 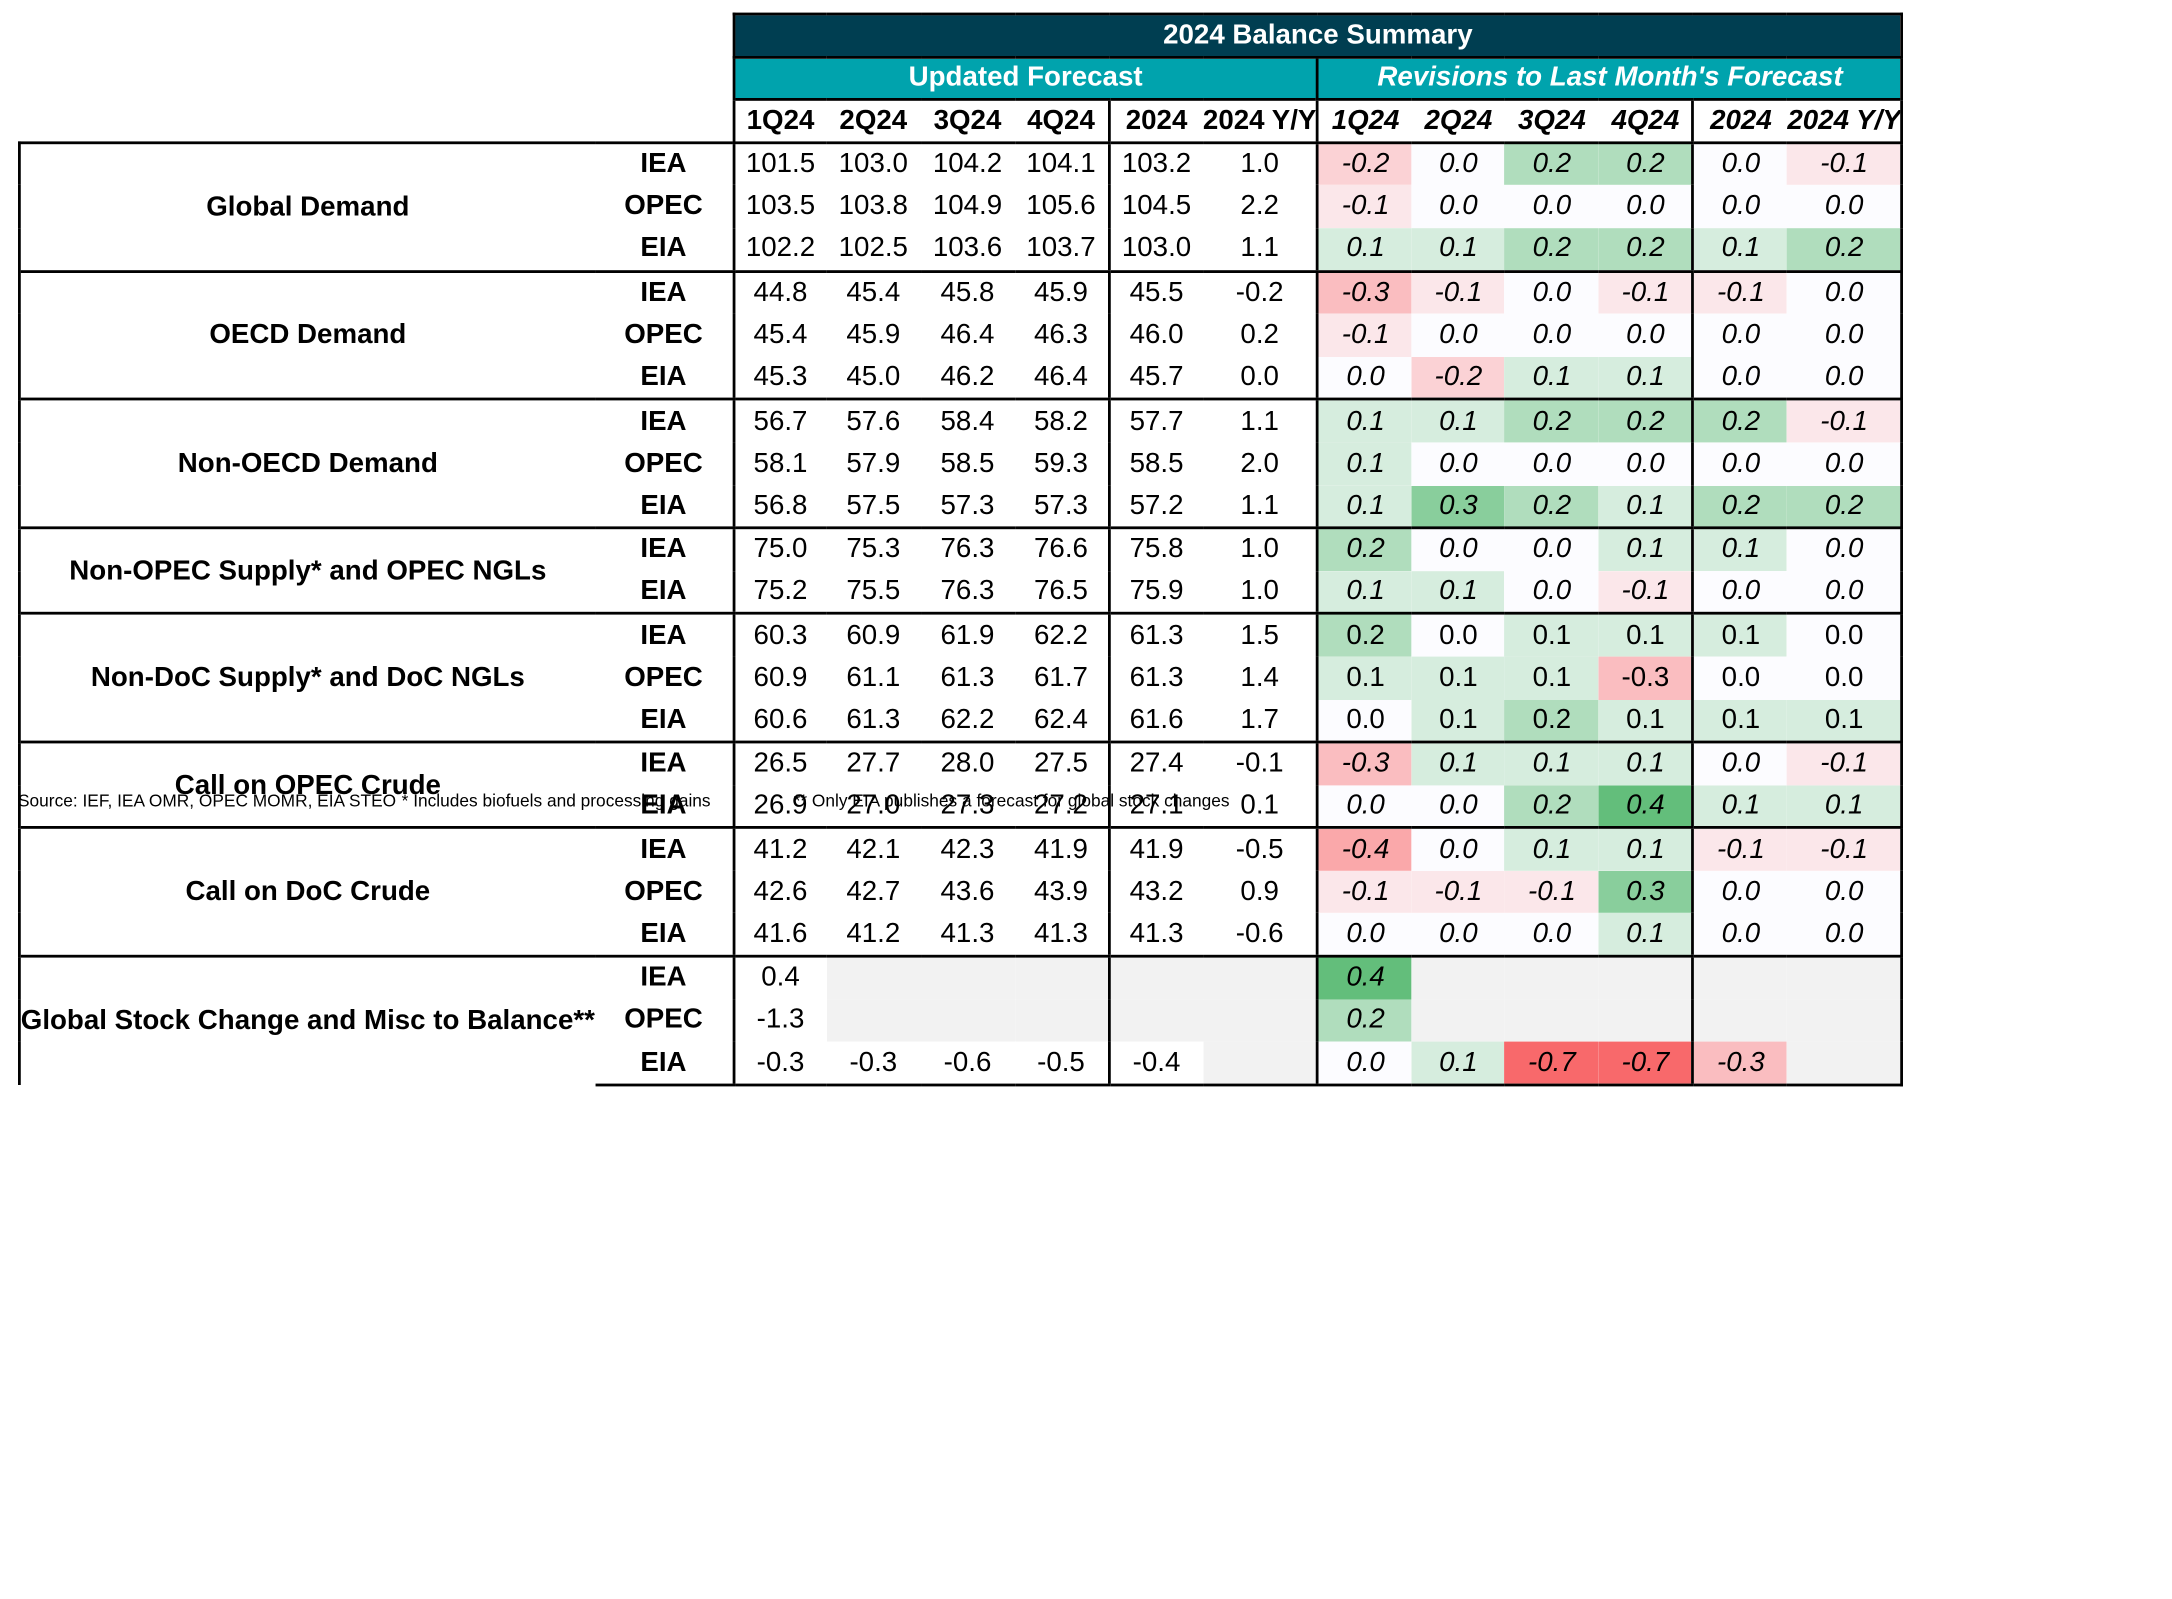 What do you see at coordinates (376, 35) in the screenshot?
I see `header-spacer` at bounding box center [376, 35].